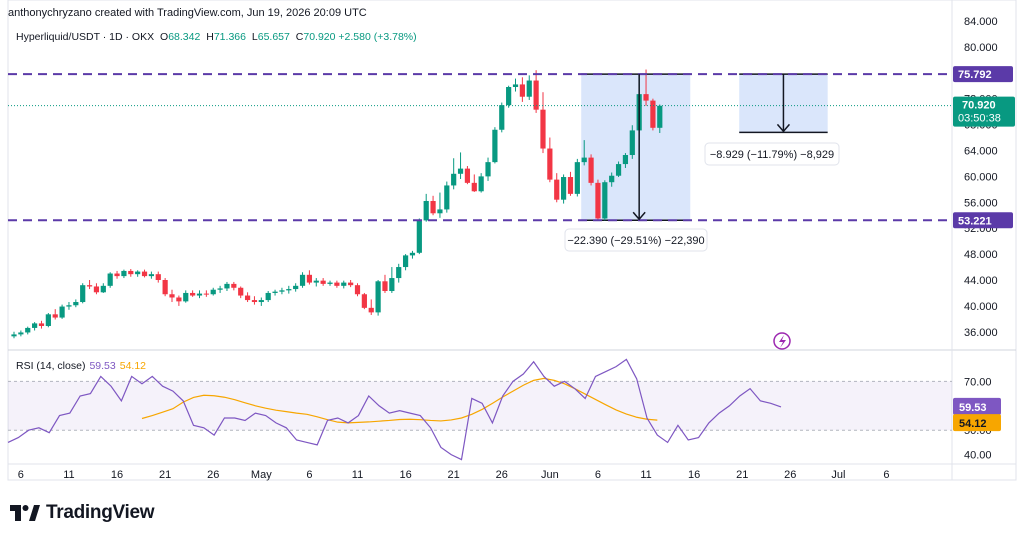 This screenshot has height=538, width=1024. I want to click on brand-name: TradingView, so click(100, 512).